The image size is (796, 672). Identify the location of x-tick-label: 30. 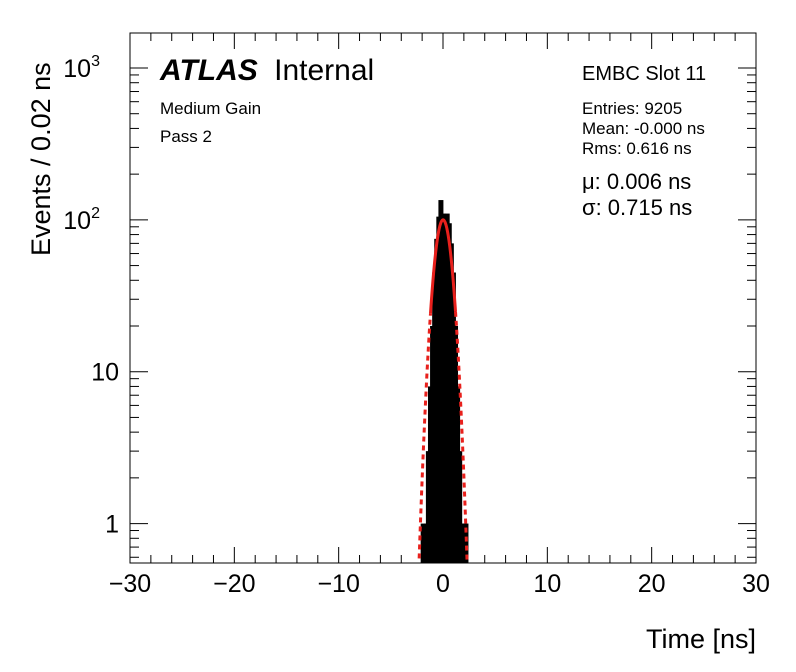
(756, 584).